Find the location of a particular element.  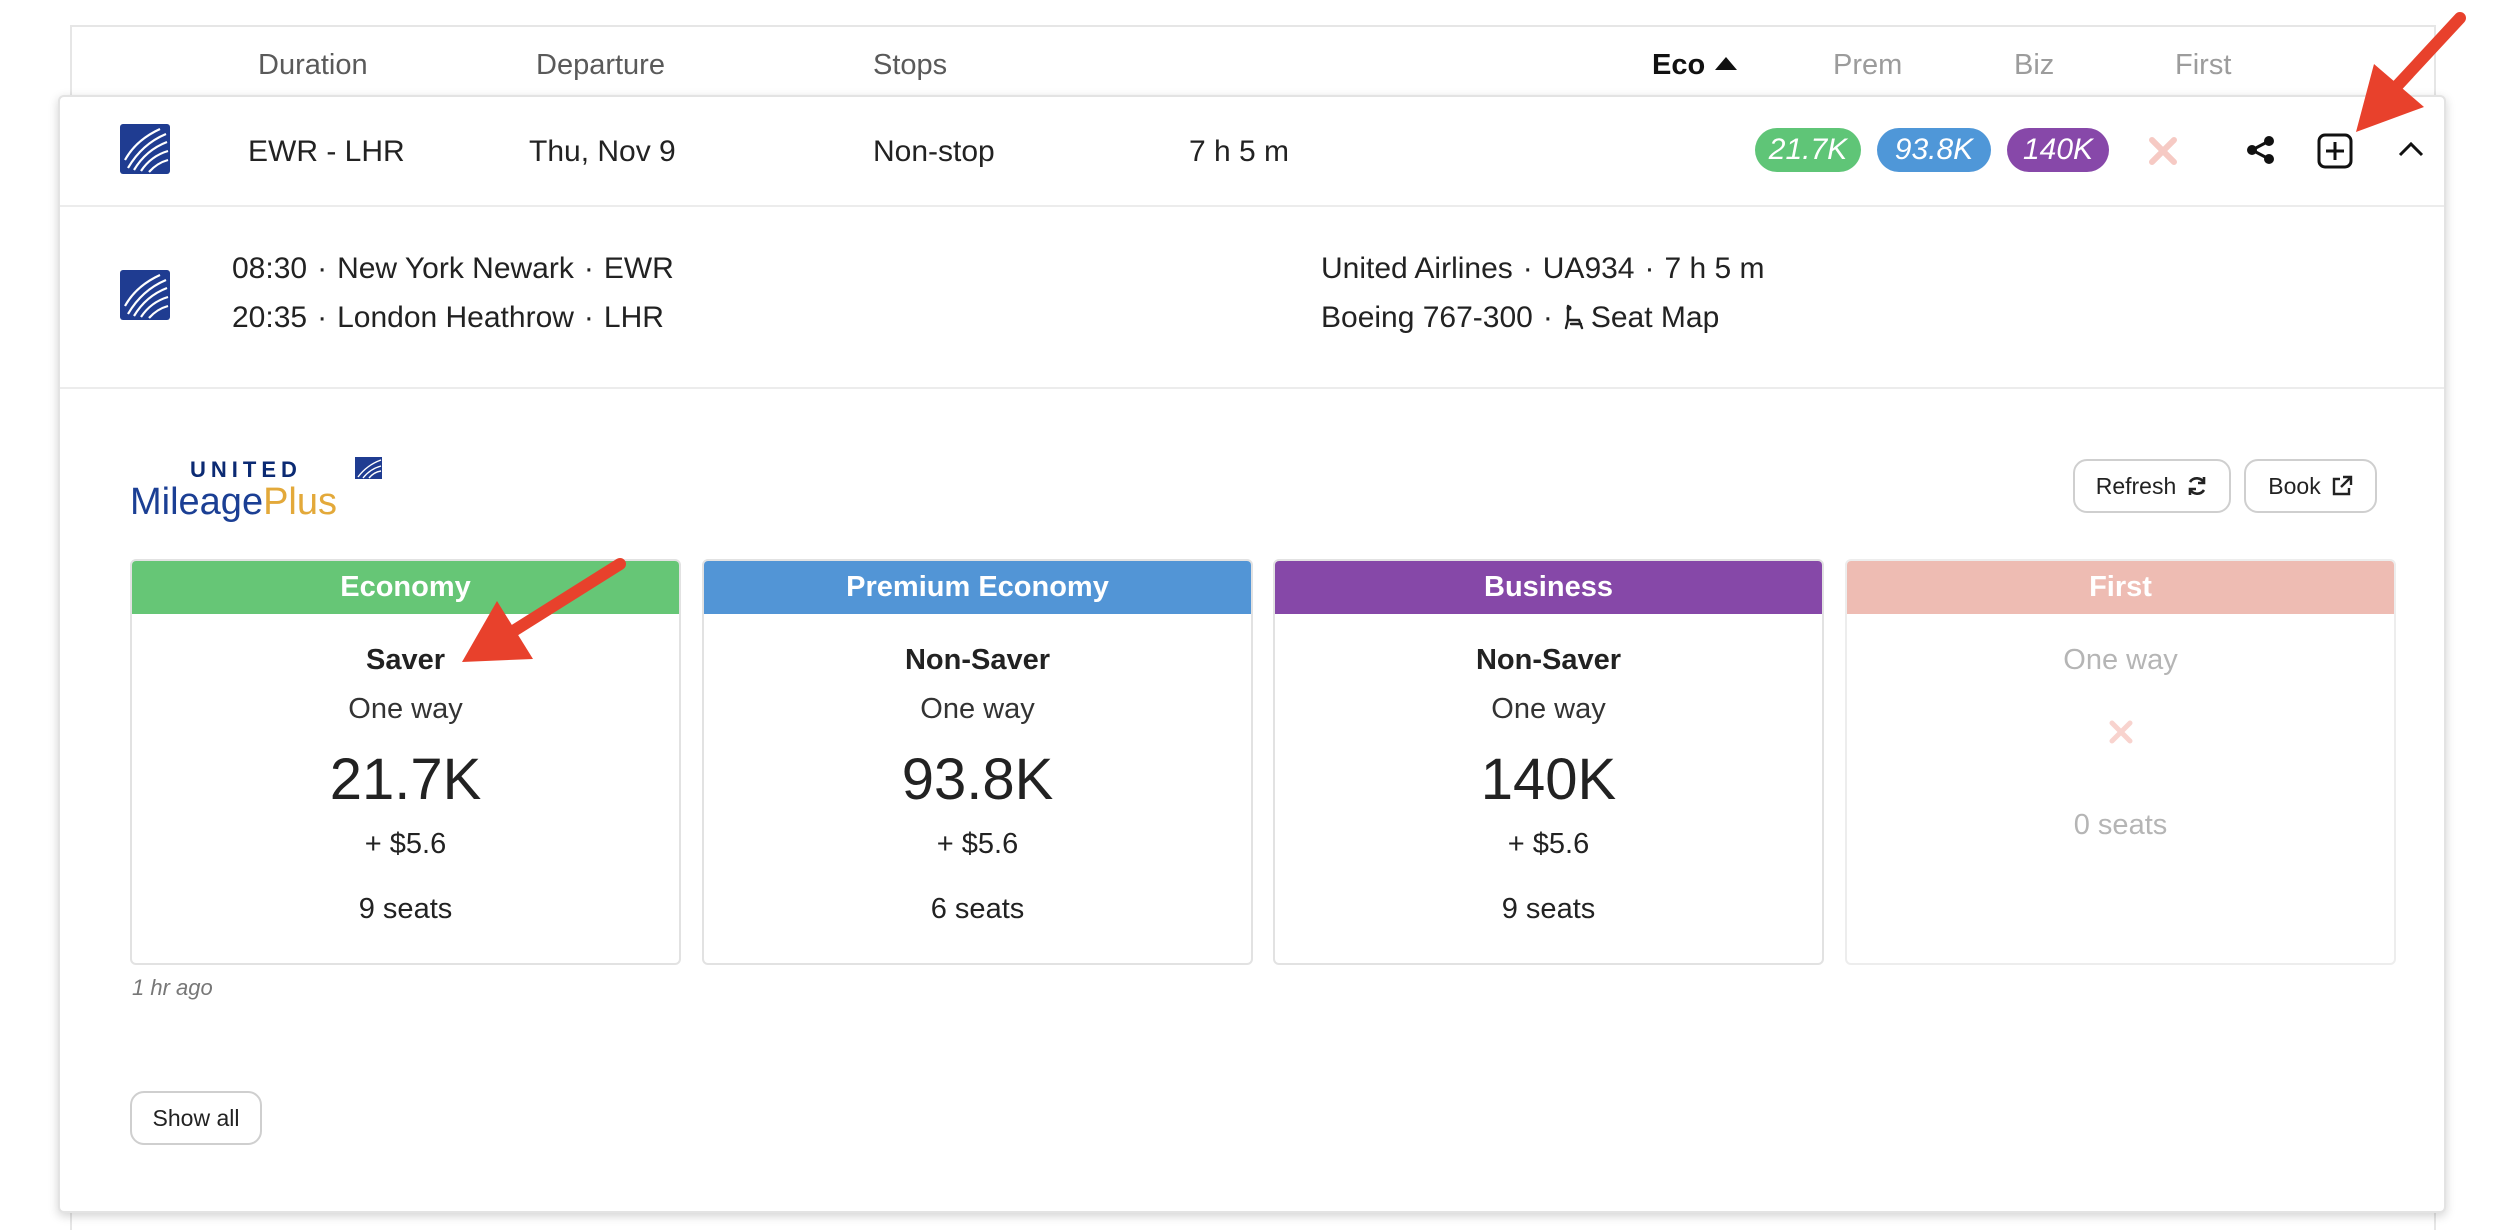

arrival-time: 20:35 is located at coordinates (270, 317).